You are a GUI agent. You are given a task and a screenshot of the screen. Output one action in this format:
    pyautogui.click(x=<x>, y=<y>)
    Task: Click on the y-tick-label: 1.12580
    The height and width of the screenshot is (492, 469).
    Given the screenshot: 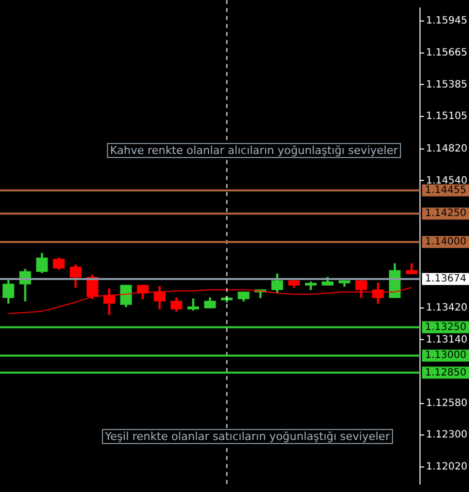 What is the action you would take?
    pyautogui.click(x=447, y=403)
    